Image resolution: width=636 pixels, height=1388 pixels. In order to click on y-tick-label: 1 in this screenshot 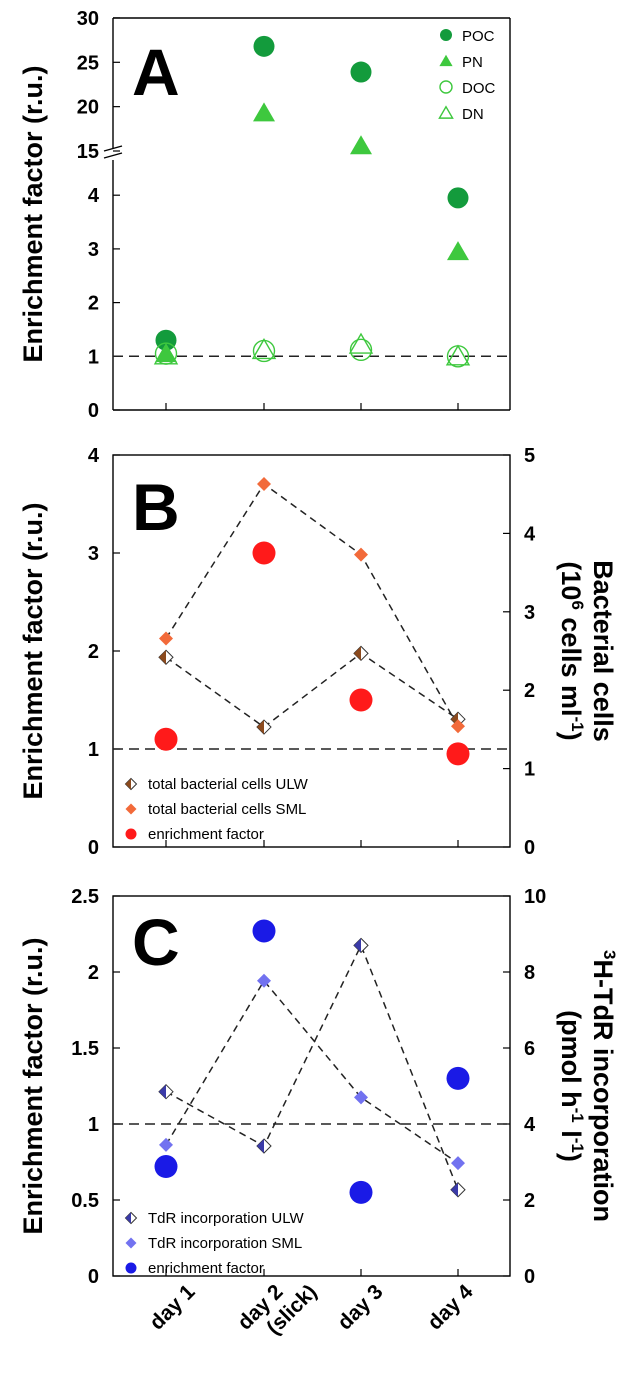, I will do `click(93, 1125)`.